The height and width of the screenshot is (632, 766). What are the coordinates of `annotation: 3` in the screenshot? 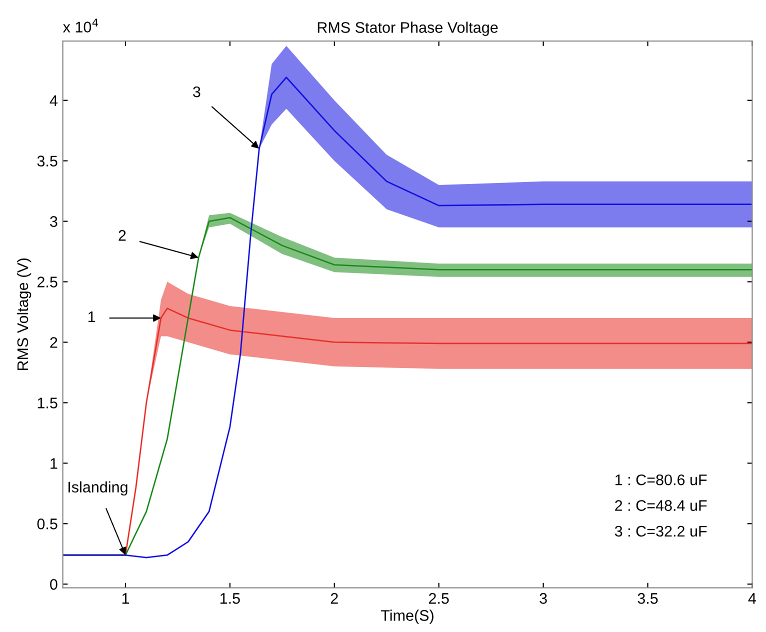 It's located at (196, 92).